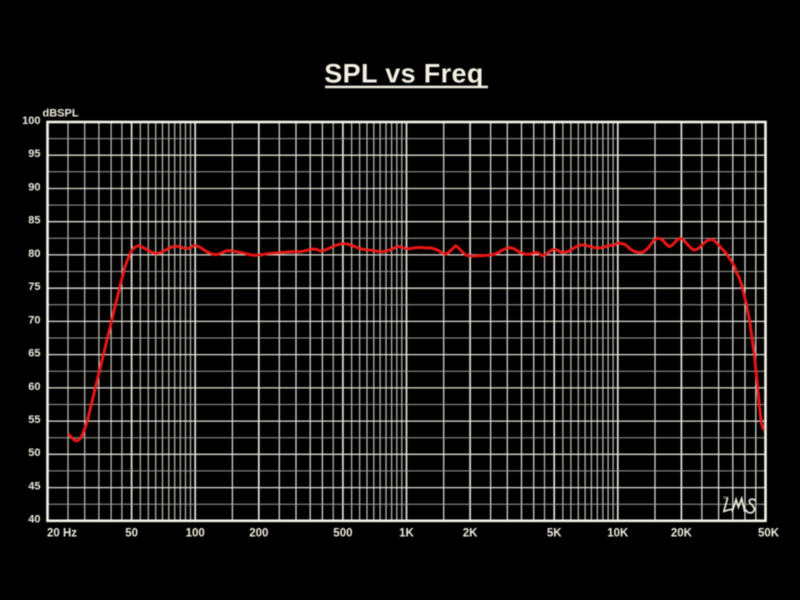  I want to click on svg-text: 85, so click(34, 221).